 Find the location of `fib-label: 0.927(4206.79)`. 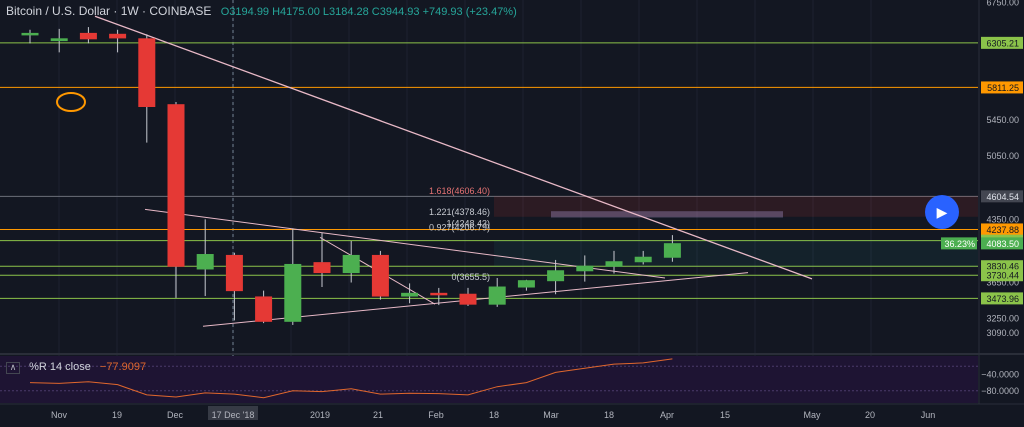

fib-label: 0.927(4206.79) is located at coordinates (459, 227).